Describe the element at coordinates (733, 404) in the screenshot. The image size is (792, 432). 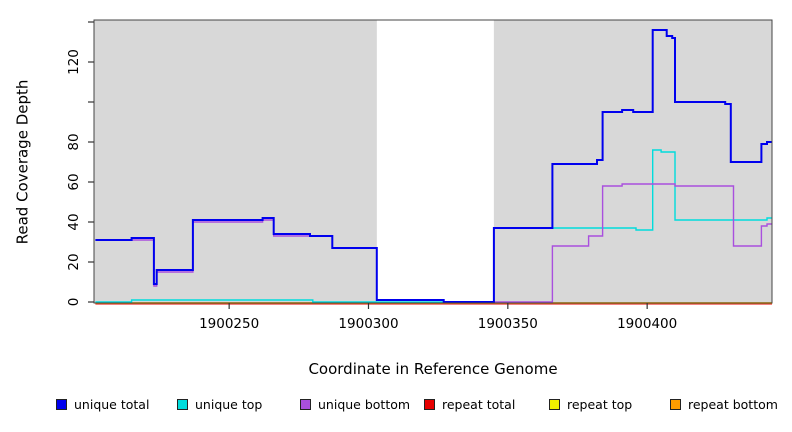
I see `legend-label: repeat bottom` at that location.